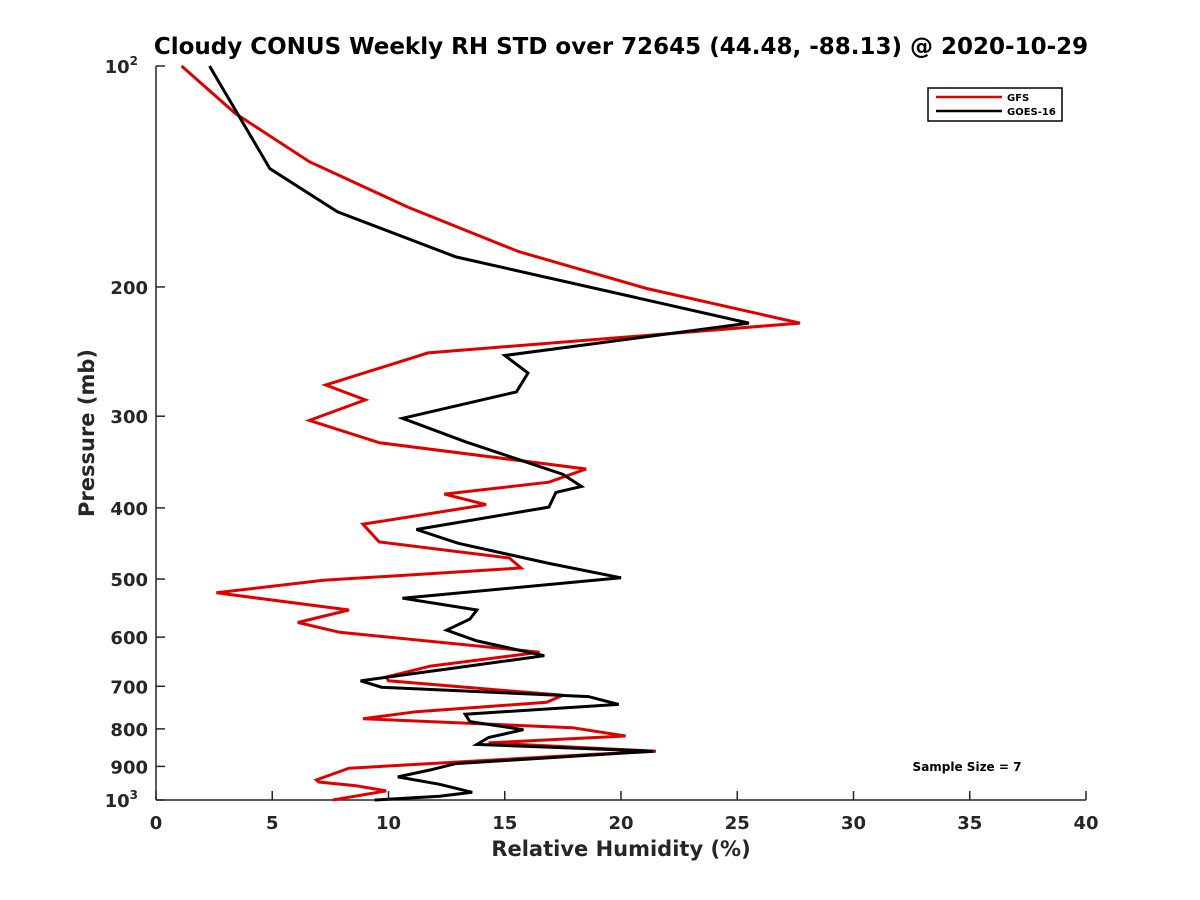 The width and height of the screenshot is (1200, 900). I want to click on y-tick-label: 800, so click(129, 730).